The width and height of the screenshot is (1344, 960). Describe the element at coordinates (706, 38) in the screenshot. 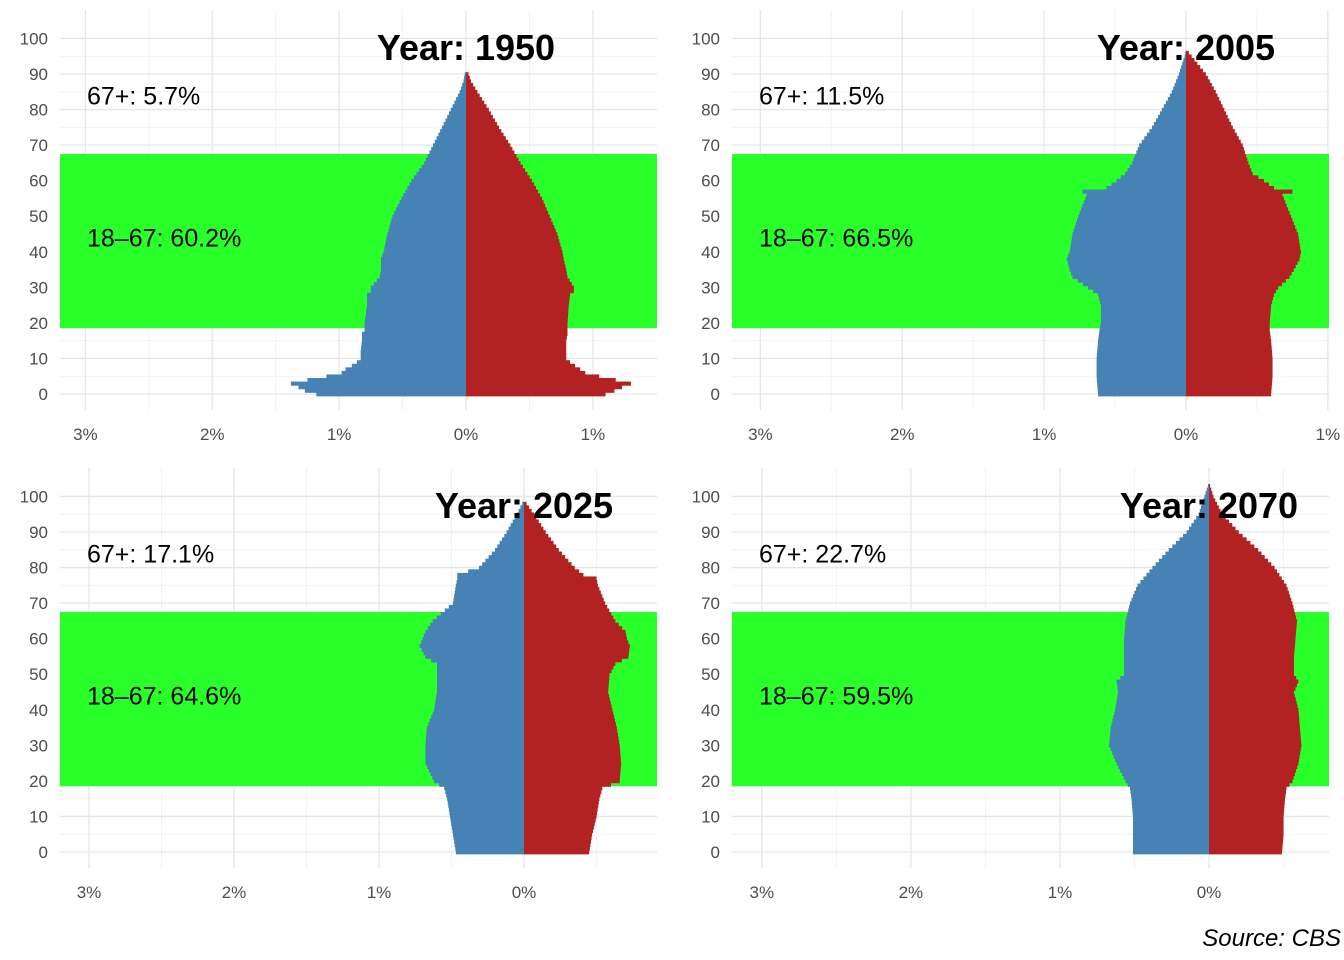

I see `y-tick-label: 100` at that location.